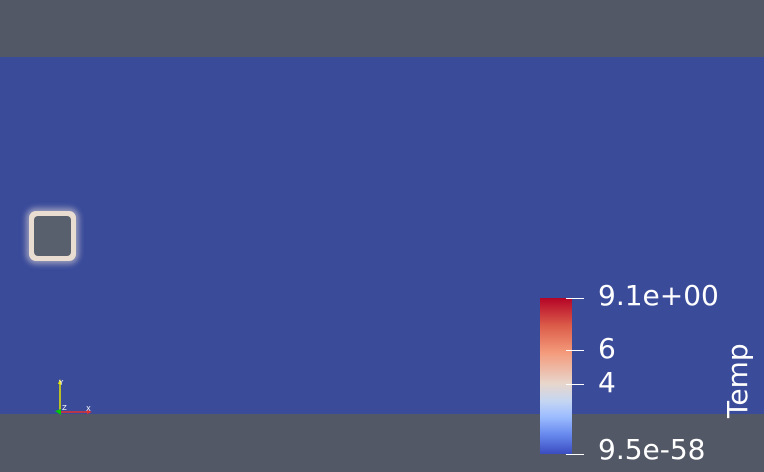 The image size is (764, 472). Describe the element at coordinates (575, 298) in the screenshot. I see `colorbar-tick-max` at that location.